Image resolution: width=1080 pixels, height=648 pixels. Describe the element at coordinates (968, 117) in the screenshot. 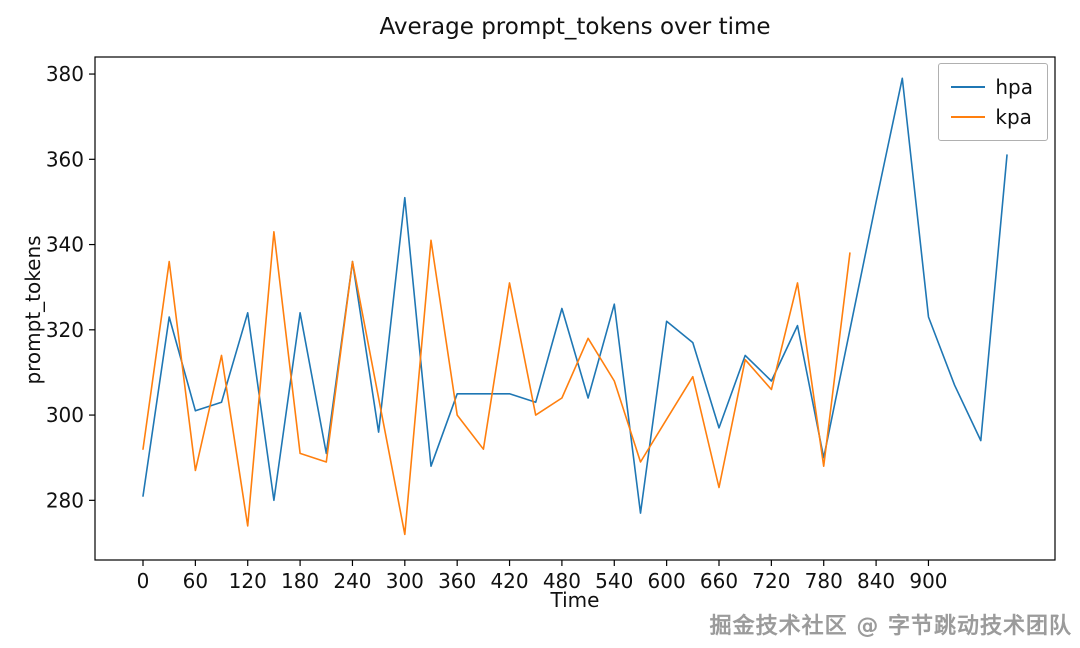

I see `legend-line-sample-kpa` at that location.